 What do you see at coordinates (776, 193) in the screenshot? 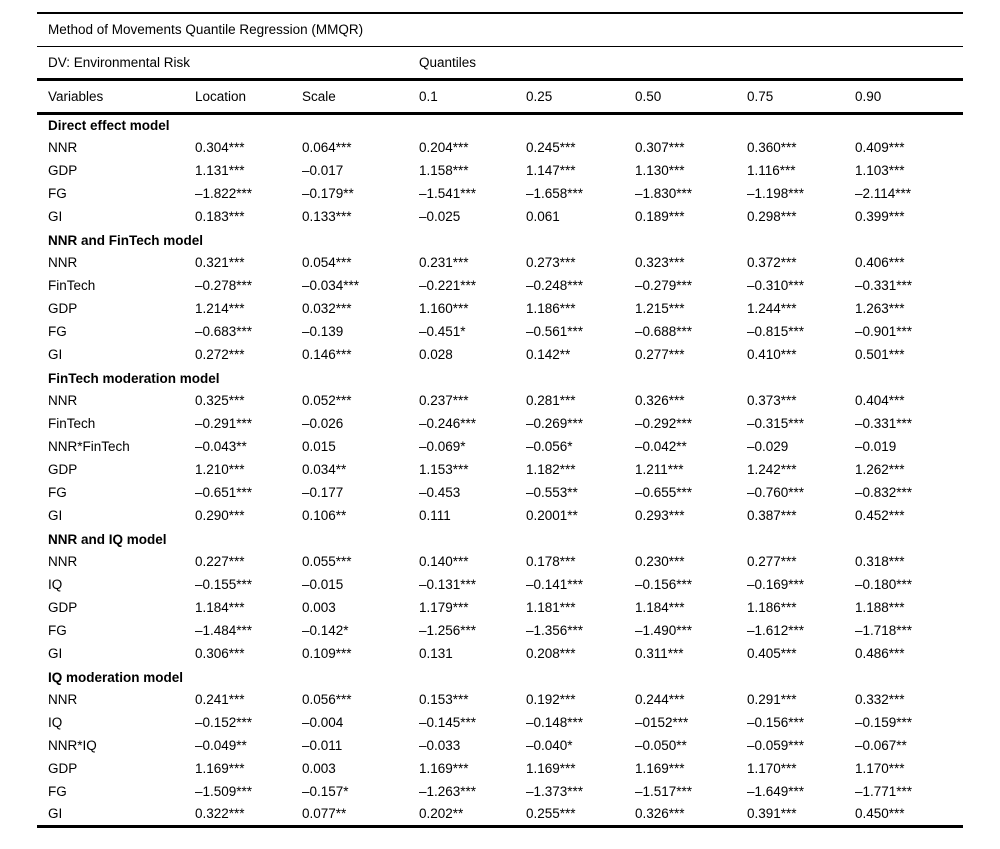
I see `coefficient-value: –1.198***` at bounding box center [776, 193].